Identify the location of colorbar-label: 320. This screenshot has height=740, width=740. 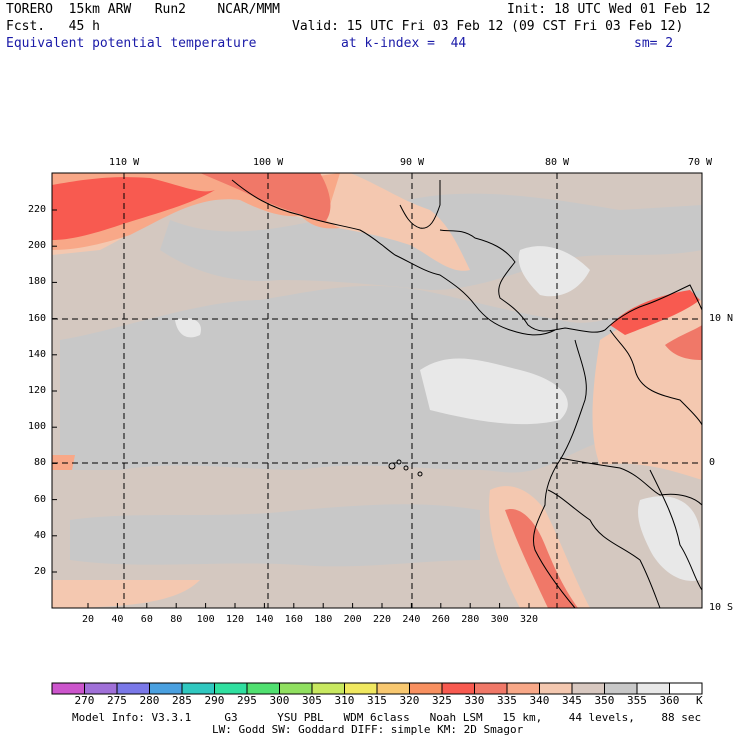
(409, 700).